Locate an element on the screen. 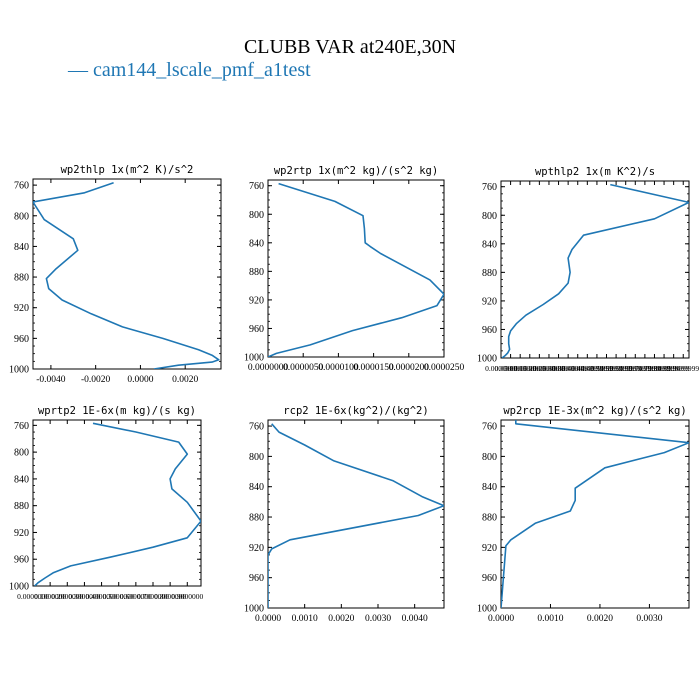 This screenshot has height=700, width=700. x-tick-label: 0.3500000 is located at coordinates (568, 368).